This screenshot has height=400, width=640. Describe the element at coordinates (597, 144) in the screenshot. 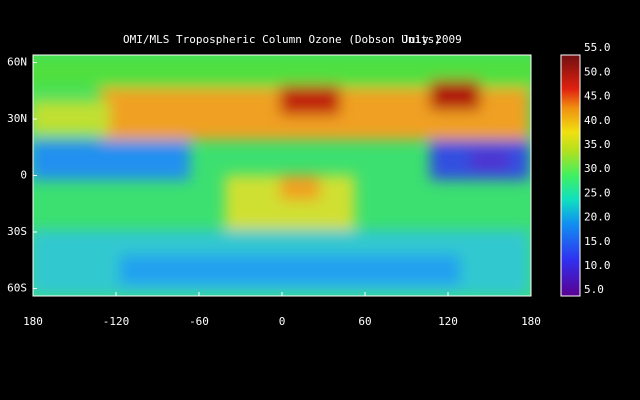

I see `colorbar-label: 35.0` at that location.